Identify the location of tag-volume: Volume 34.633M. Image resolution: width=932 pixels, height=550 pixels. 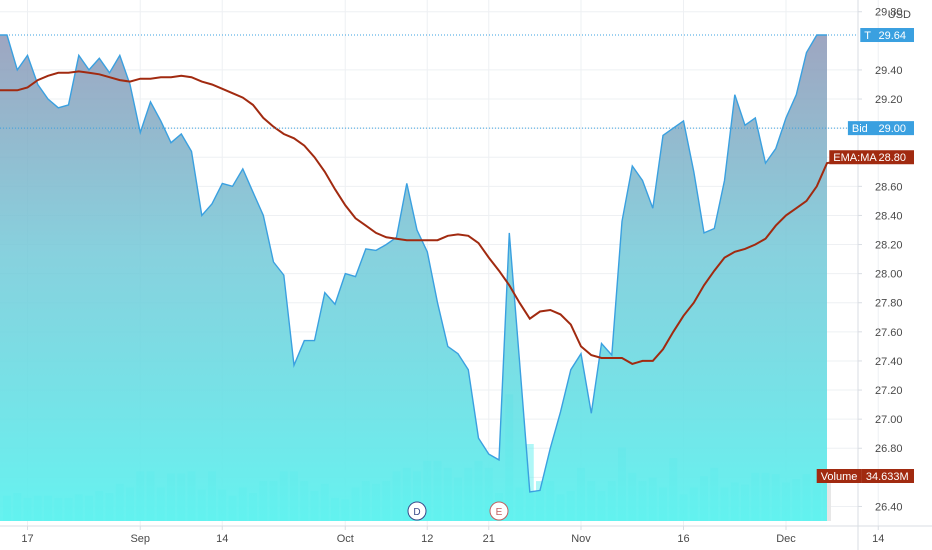
(865, 476).